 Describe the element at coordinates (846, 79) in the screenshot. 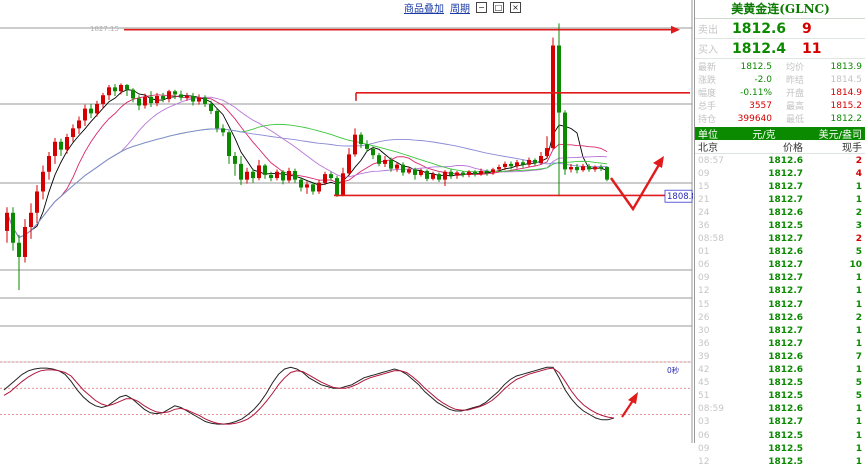

I see `stat-value: 1814.5` at that location.